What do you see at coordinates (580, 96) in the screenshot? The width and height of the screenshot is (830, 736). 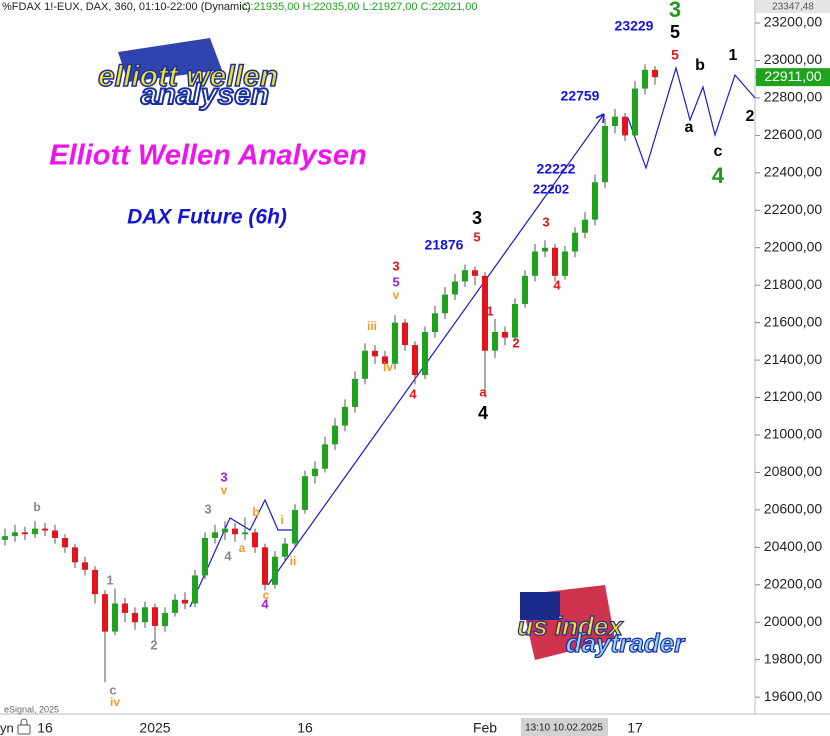 I see `wave-label: 22759` at bounding box center [580, 96].